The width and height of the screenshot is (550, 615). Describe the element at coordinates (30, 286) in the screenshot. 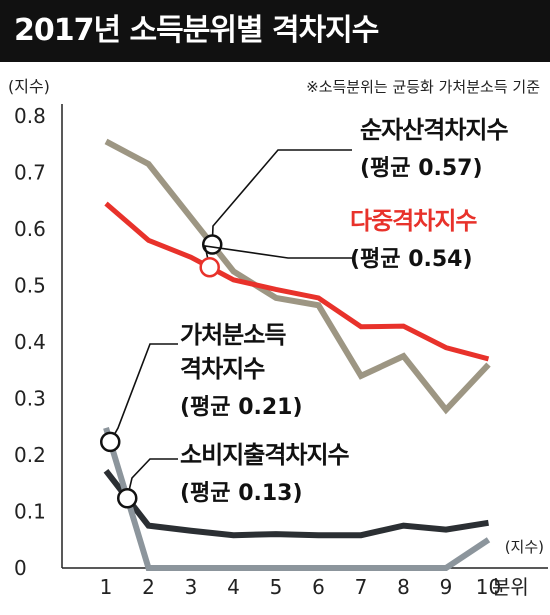

I see `y-tick-label: 0.5` at that location.